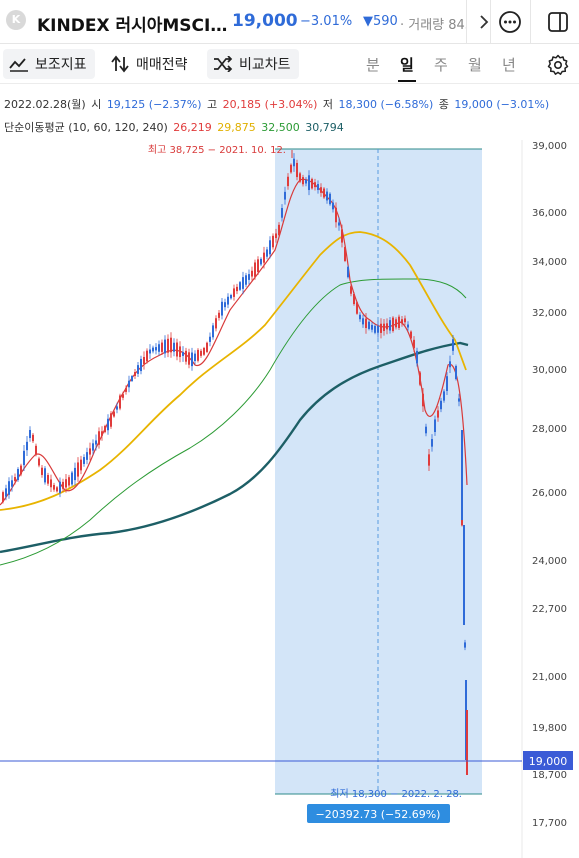 This screenshot has height=858, width=579. What do you see at coordinates (407, 65) in the screenshot?
I see `period-day: 일` at bounding box center [407, 65].